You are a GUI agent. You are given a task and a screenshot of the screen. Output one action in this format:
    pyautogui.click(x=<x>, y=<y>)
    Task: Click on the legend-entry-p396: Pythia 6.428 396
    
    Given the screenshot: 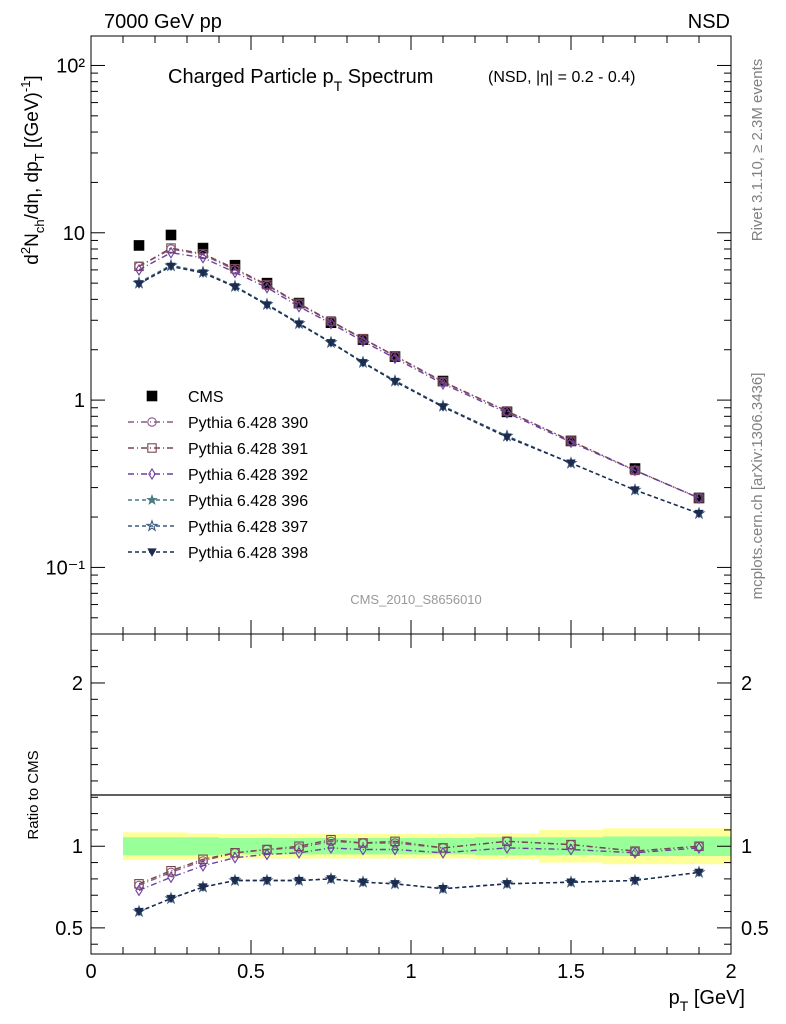 What is the action you would take?
    pyautogui.click(x=218, y=501)
    